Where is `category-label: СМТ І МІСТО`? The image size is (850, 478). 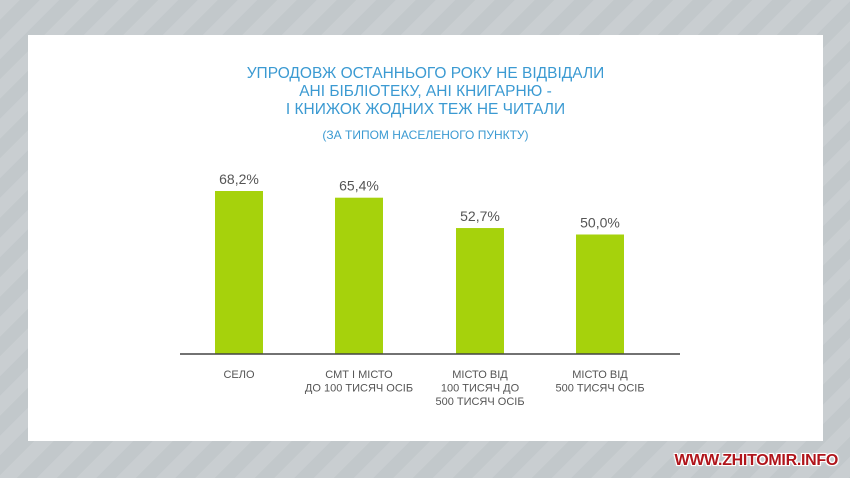 category-label: СМТ І МІСТО is located at coordinates (359, 375).